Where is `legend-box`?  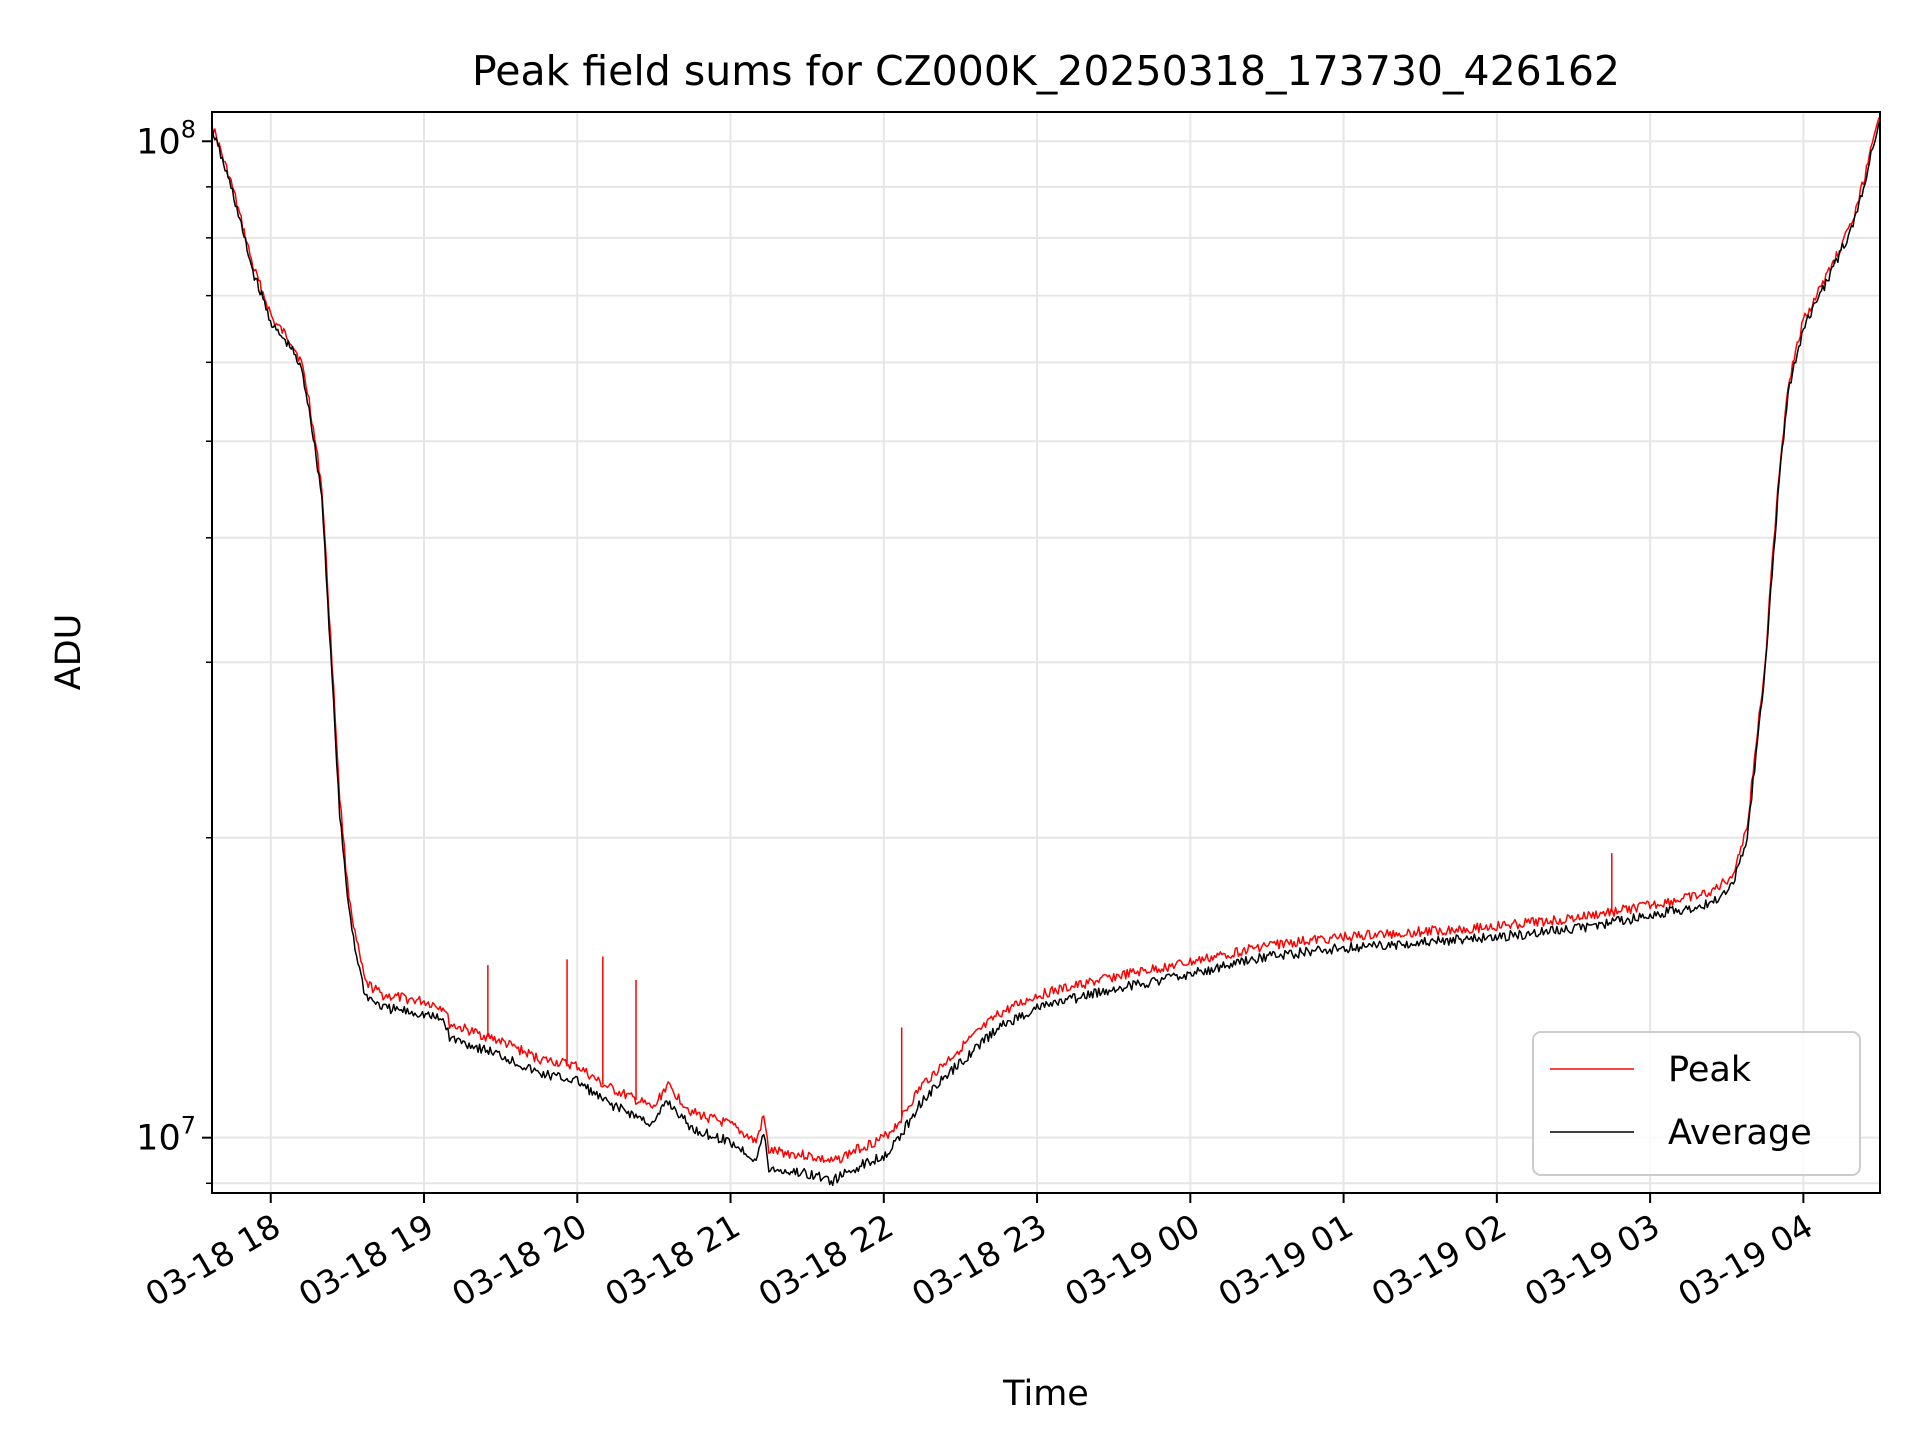 legend-box is located at coordinates (1696, 1103).